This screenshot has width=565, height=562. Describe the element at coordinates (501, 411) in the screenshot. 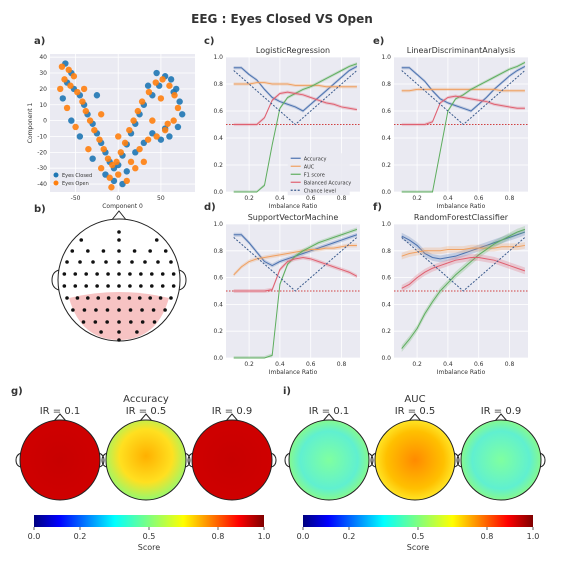

I see `map-label: IR = 0.9` at that location.